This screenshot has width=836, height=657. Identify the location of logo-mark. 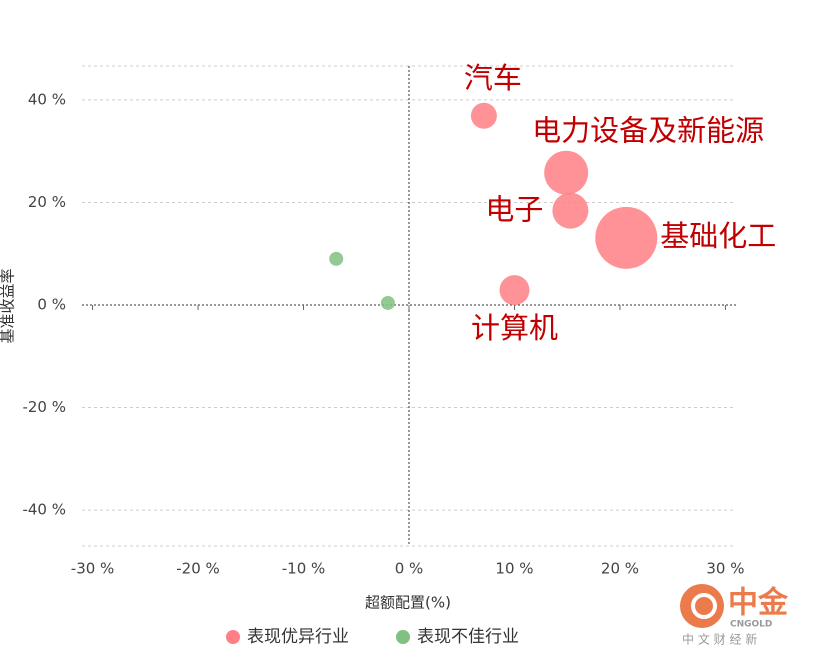
(704, 606).